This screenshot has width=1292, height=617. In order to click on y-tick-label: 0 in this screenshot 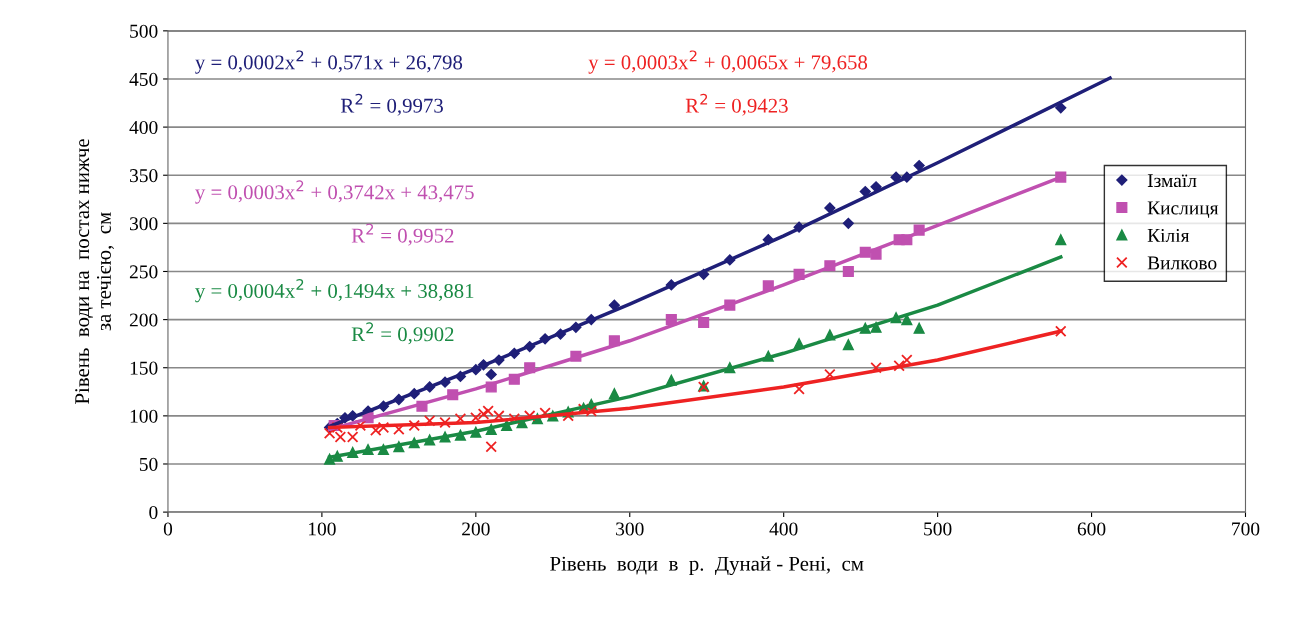, I will do `click(153, 512)`.